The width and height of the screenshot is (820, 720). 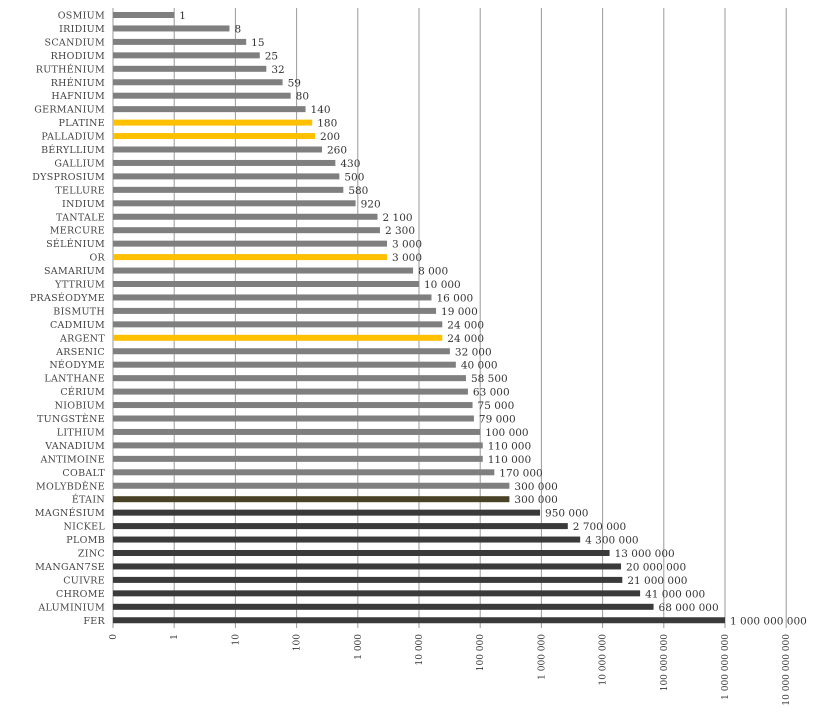 I want to click on category-label: OSMIUM, so click(x=81, y=16).